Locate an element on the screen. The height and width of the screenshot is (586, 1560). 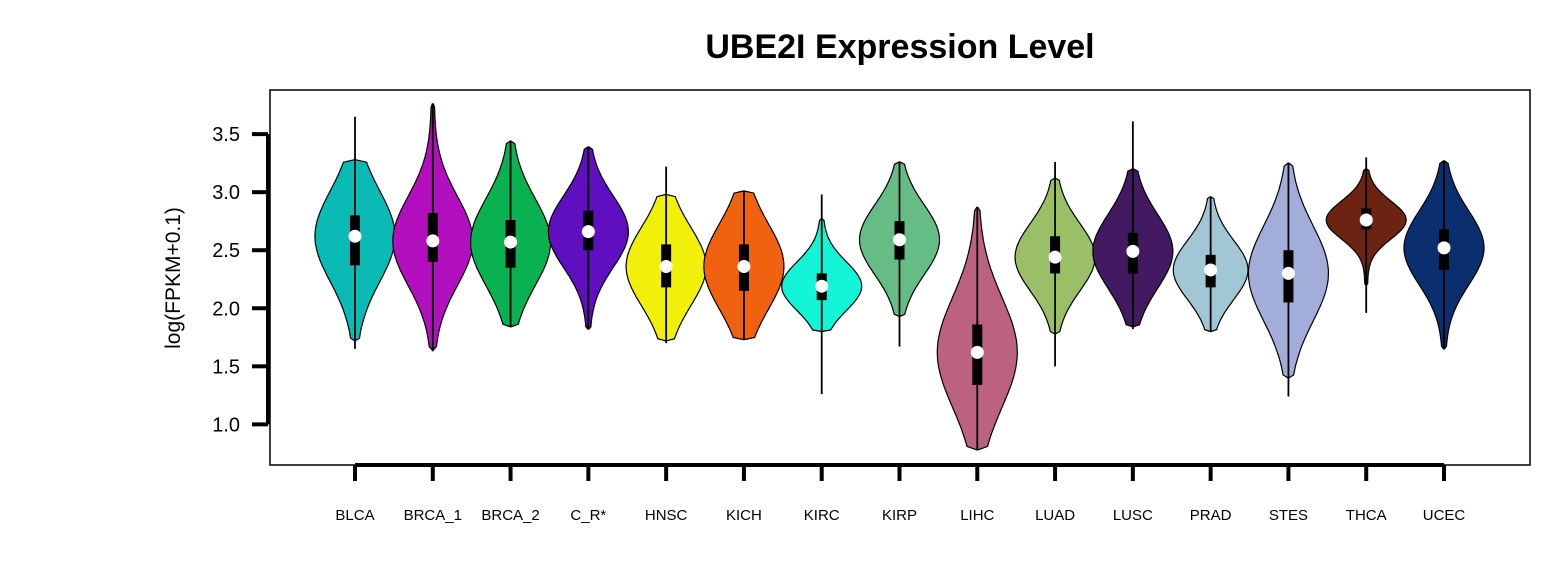
violin-THCA is located at coordinates (1366, 235).